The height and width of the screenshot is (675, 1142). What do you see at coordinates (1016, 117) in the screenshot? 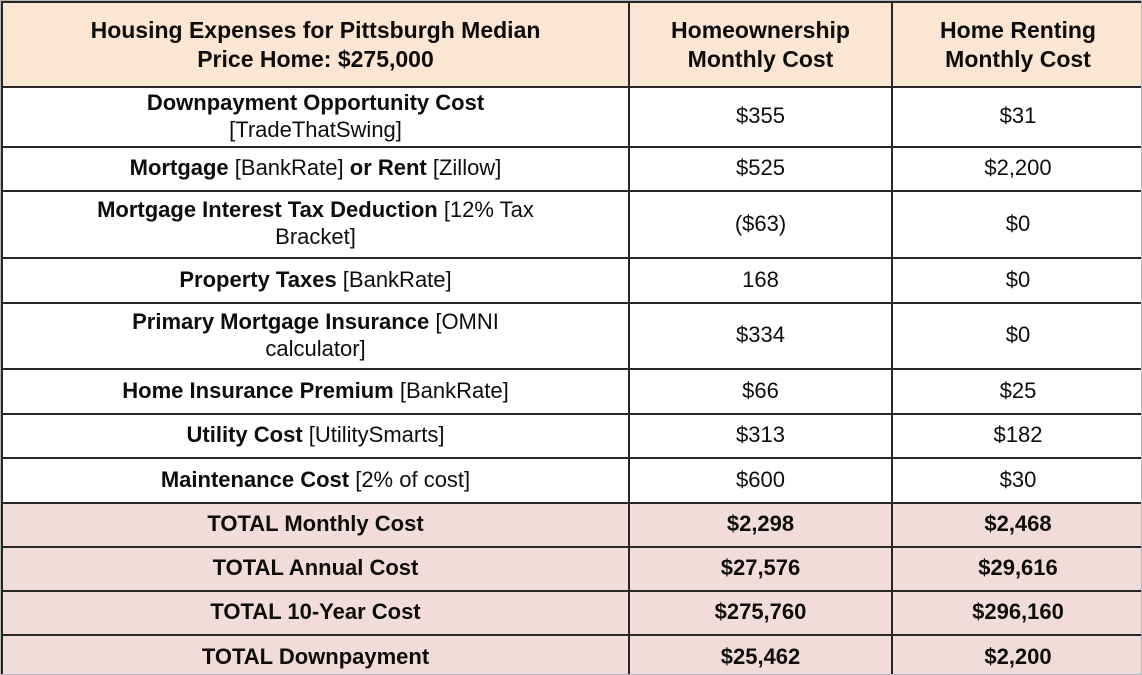
I see `downpayment-opportunity-cost-renting-value: $31` at bounding box center [1016, 117].